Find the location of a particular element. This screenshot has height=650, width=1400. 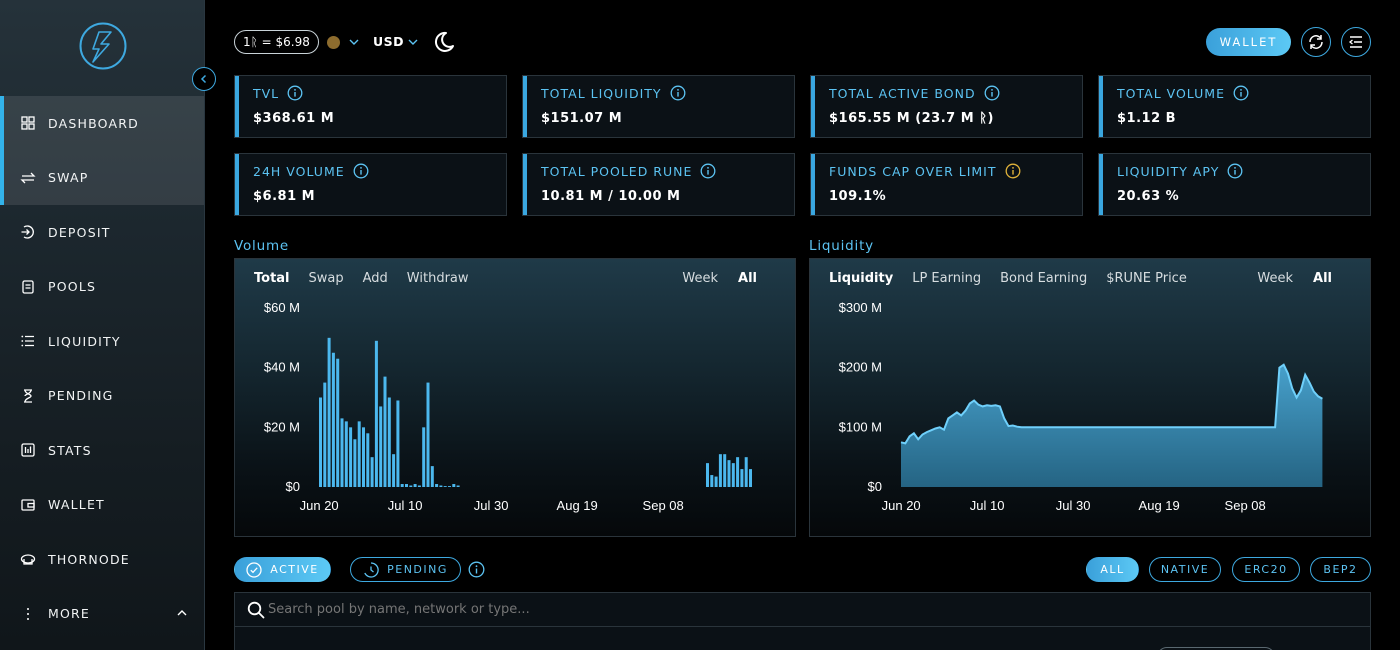

network-status-dot is located at coordinates (333, 42).